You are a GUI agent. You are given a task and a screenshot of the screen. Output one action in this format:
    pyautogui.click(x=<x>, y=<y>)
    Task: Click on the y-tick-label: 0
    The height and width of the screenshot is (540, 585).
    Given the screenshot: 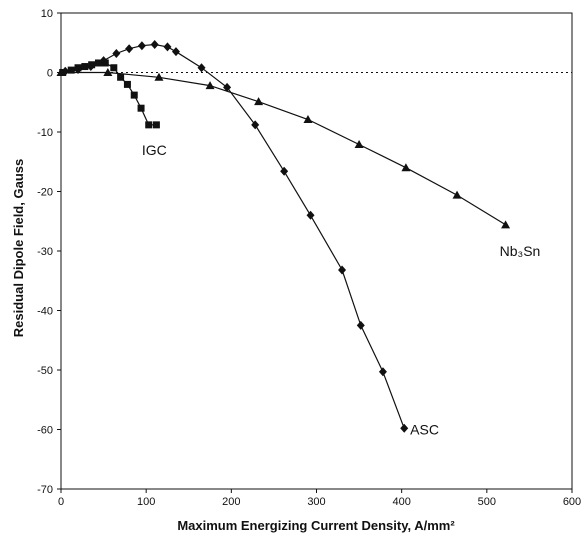 What is the action you would take?
    pyautogui.click(x=50, y=74)
    